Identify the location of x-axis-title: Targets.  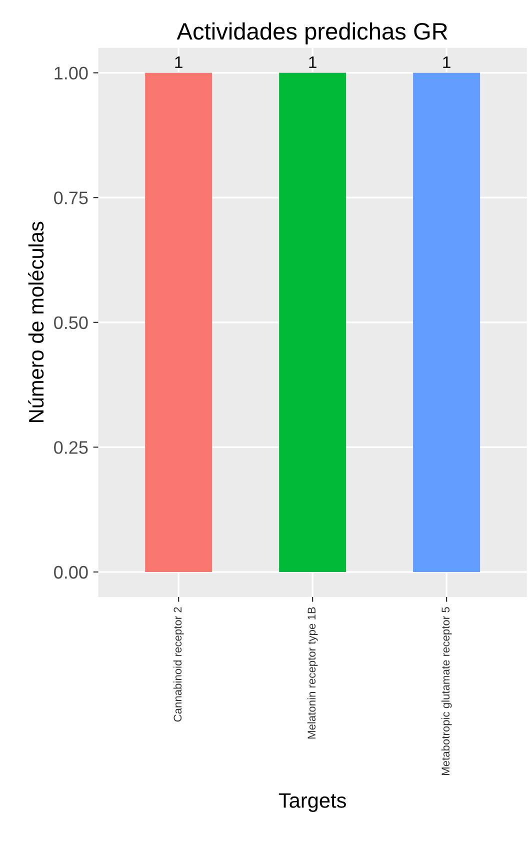
(312, 802).